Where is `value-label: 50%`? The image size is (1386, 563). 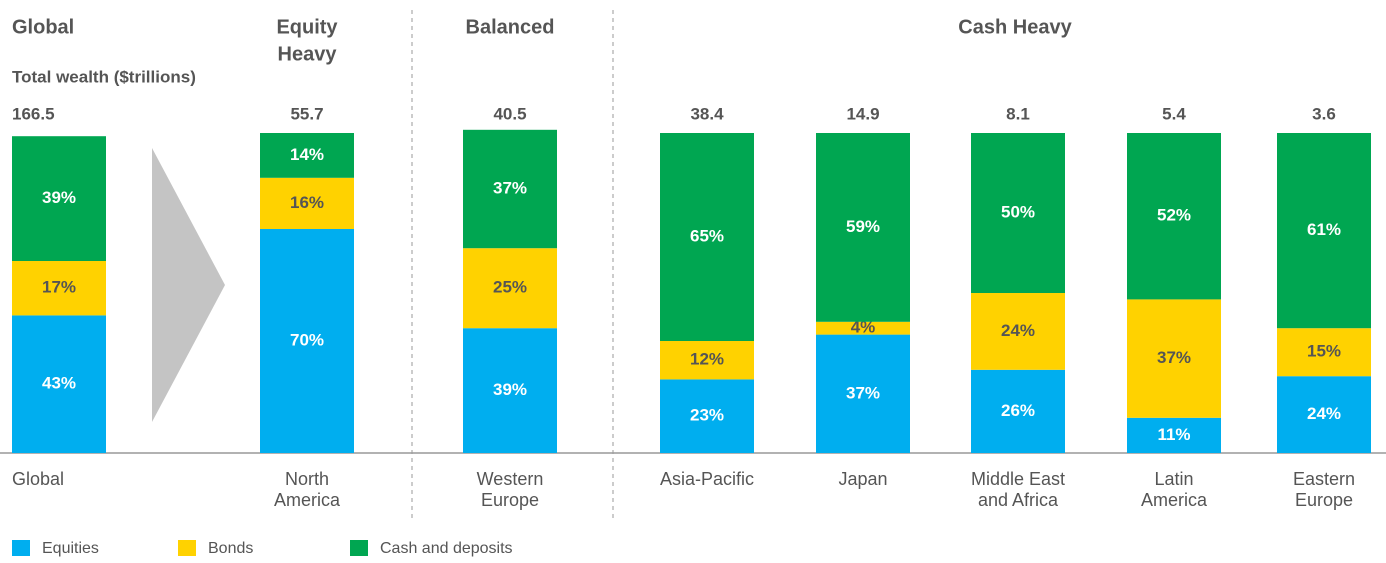
value-label: 50% is located at coordinates (1018, 211).